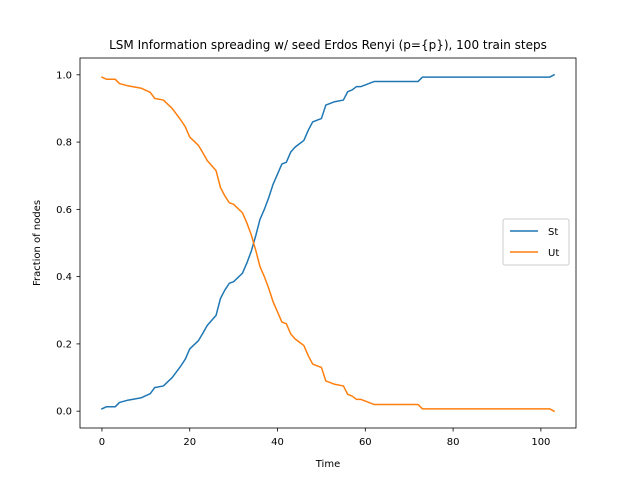 Image resolution: width=640 pixels, height=485 pixels. Describe the element at coordinates (64, 344) in the screenshot. I see `y-tick-label: 0.2` at that location.